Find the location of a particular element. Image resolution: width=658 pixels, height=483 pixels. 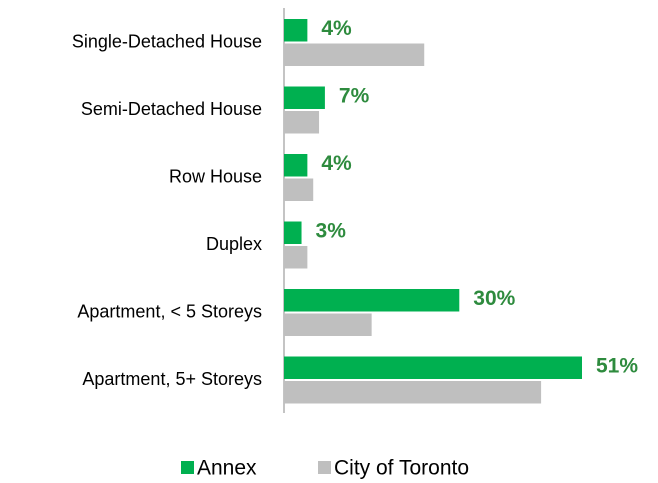

category-label: Apartment, 5+ Storeys is located at coordinates (172, 379).